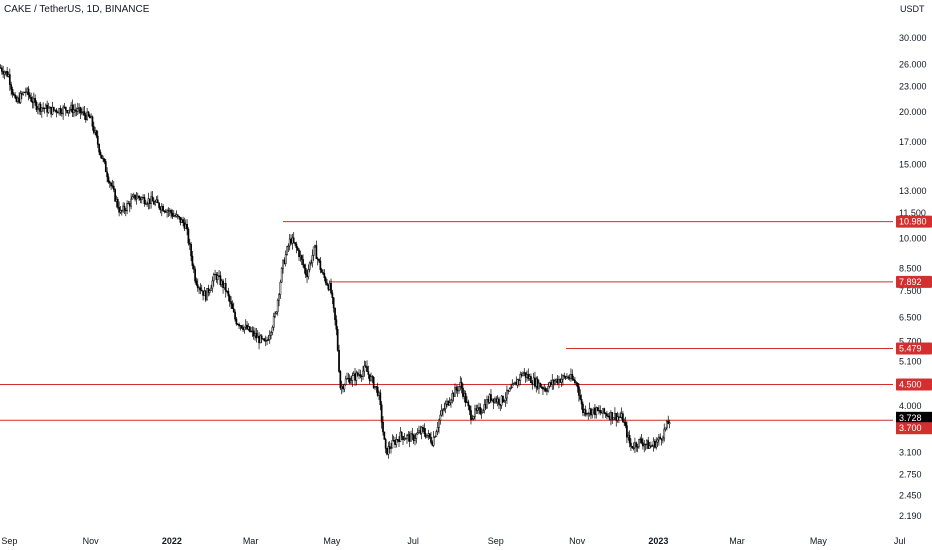 The width and height of the screenshot is (932, 550). I want to click on x-tick-label: Mar, so click(737, 541).